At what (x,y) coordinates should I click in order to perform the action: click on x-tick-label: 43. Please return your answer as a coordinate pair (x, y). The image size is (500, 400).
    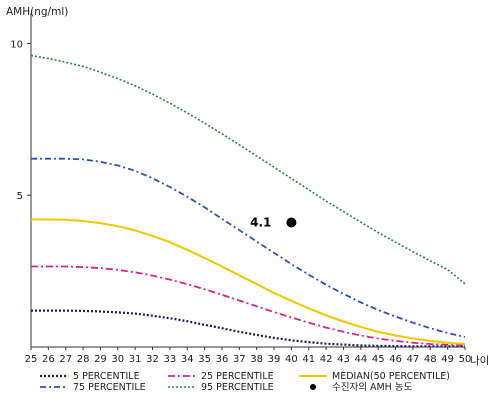
    Looking at the image, I should click on (343, 359).